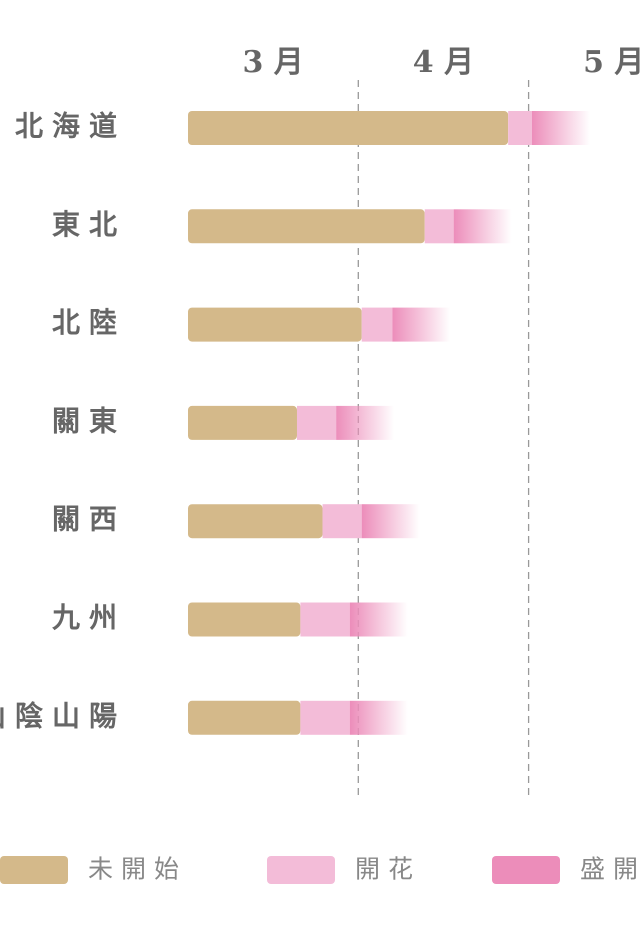 This screenshot has width=641, height=935. Describe the element at coordinates (89, 617) in the screenshot. I see `category-label: 九州` at that location.